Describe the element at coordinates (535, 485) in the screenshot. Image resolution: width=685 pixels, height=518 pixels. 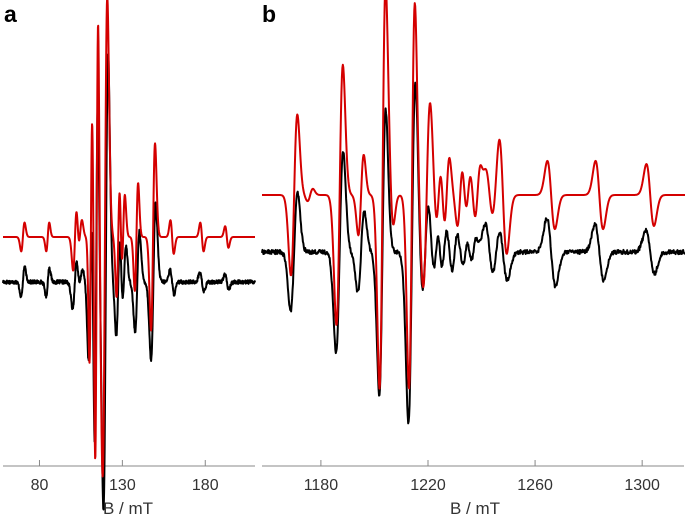
I see `panel-b-x-tick-label: 1260` at that location.